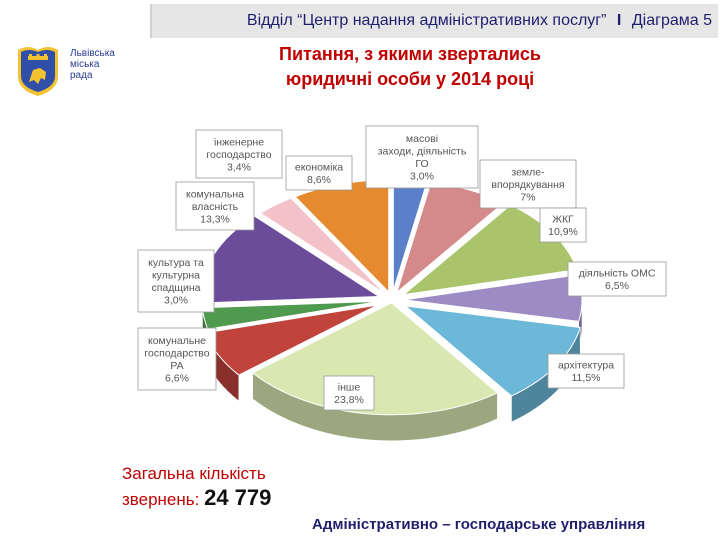 The height and width of the screenshot is (540, 720). Describe the element at coordinates (194, 473) in the screenshot. I see `total-label-line1: Загальна кількість` at that location.